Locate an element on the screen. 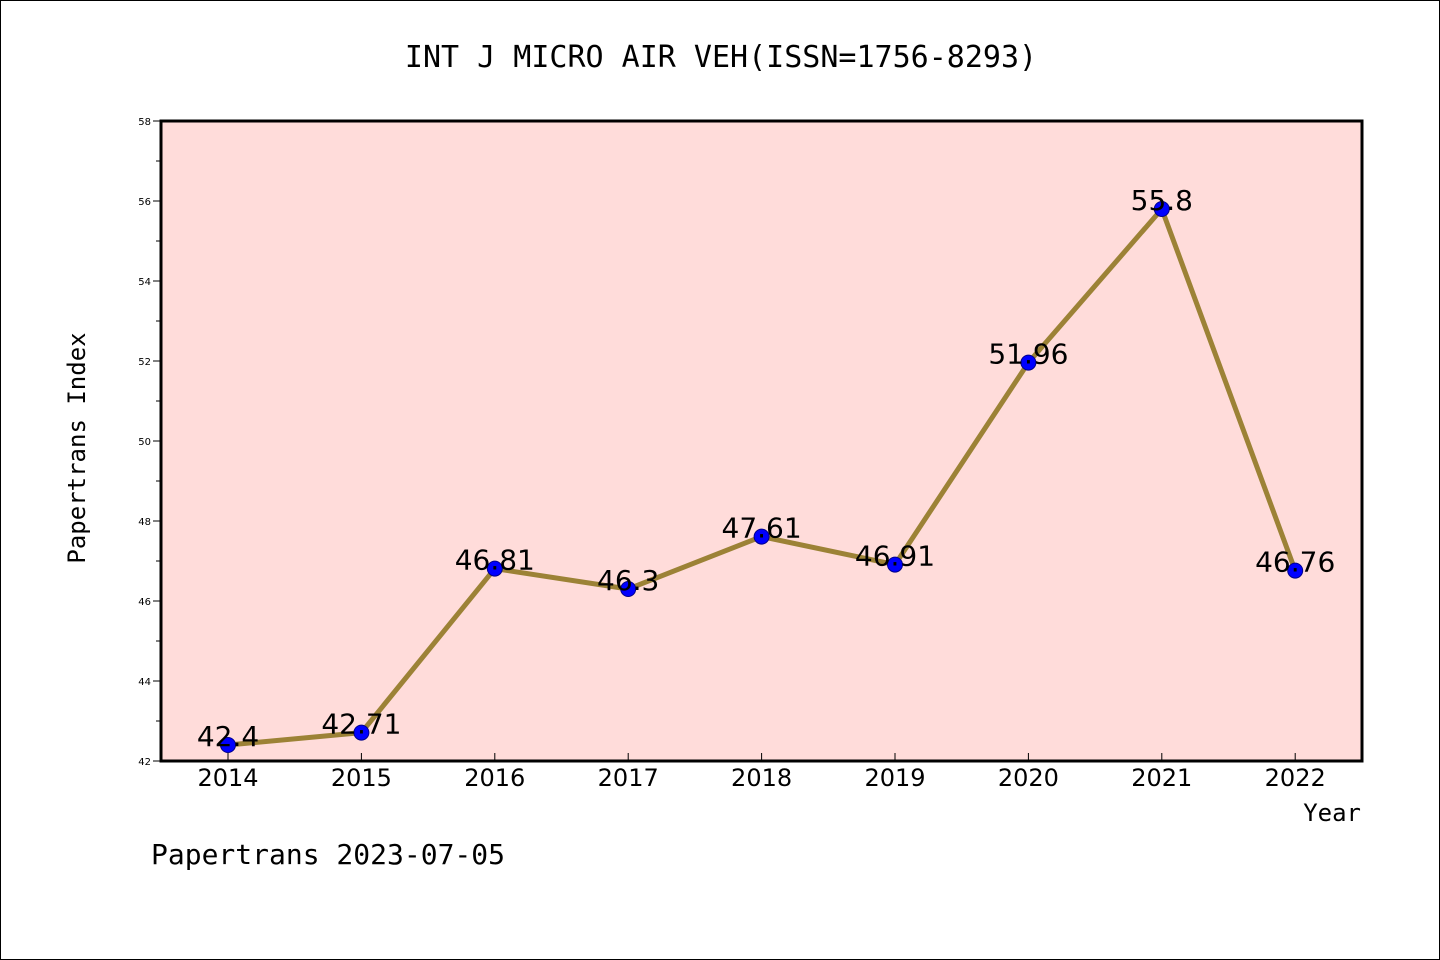  data-label: 46.91 is located at coordinates (895, 556).